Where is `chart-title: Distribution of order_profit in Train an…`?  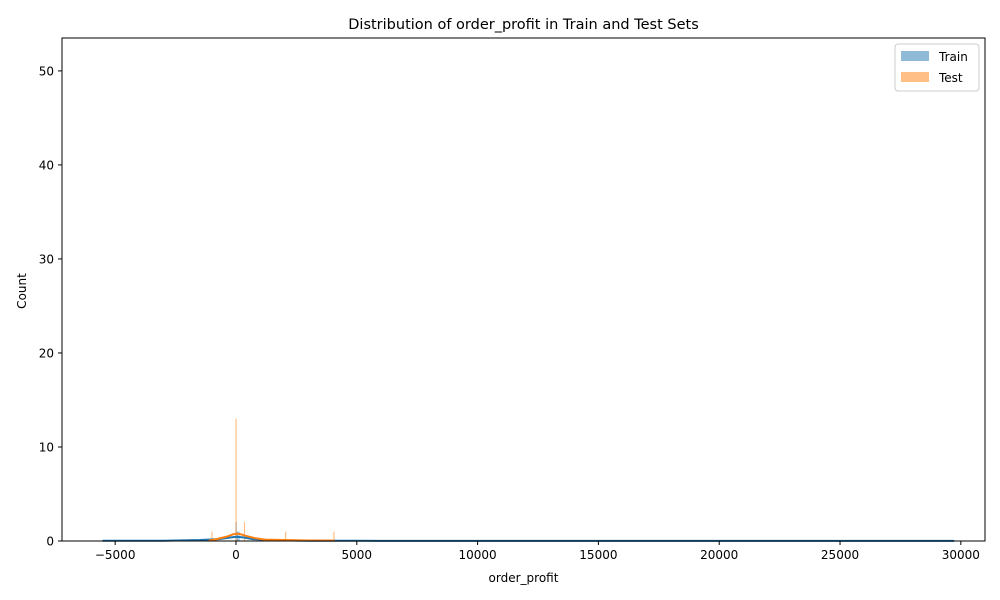
chart-title: Distribution of order_profit in Train an… is located at coordinates (523, 25).